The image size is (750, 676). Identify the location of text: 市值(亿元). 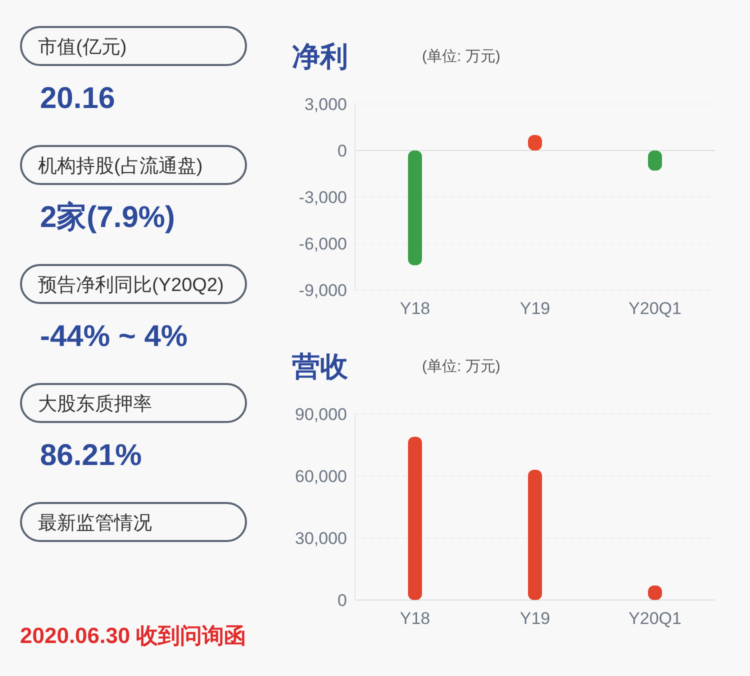
(82, 47).